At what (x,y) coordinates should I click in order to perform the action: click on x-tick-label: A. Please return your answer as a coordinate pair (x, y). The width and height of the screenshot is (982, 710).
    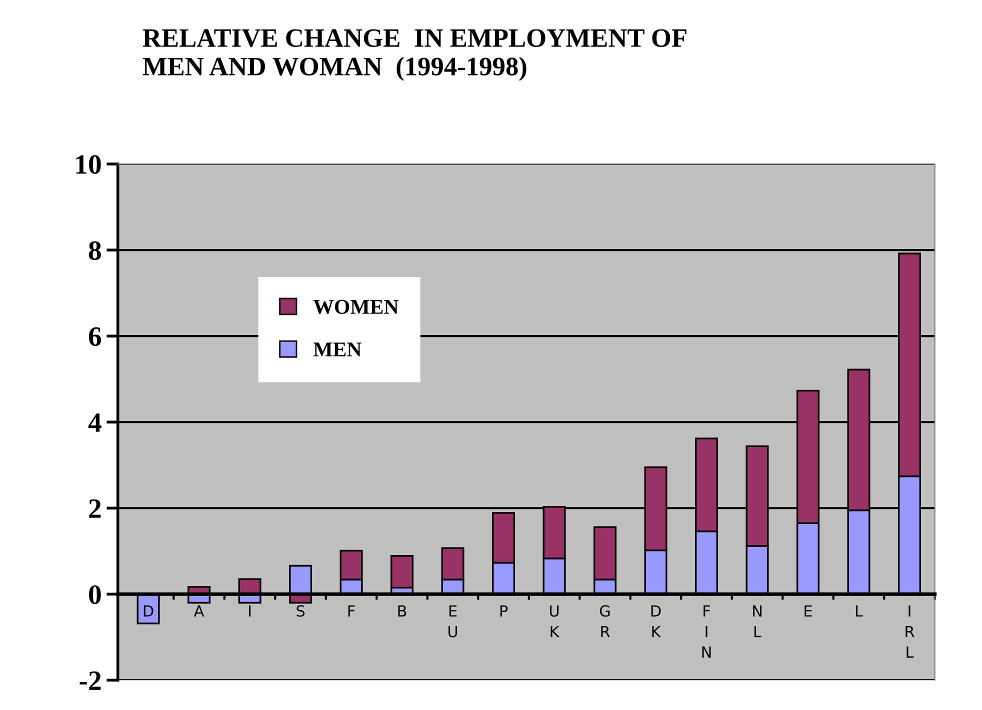
    Looking at the image, I should click on (199, 611).